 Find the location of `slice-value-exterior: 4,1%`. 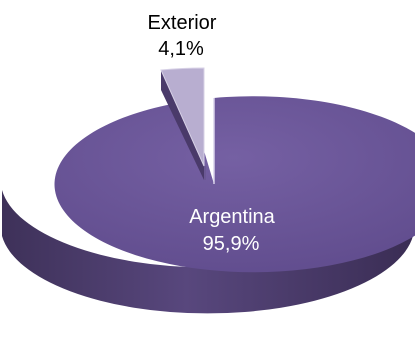

slice-value-exterior: 4,1% is located at coordinates (181, 49).